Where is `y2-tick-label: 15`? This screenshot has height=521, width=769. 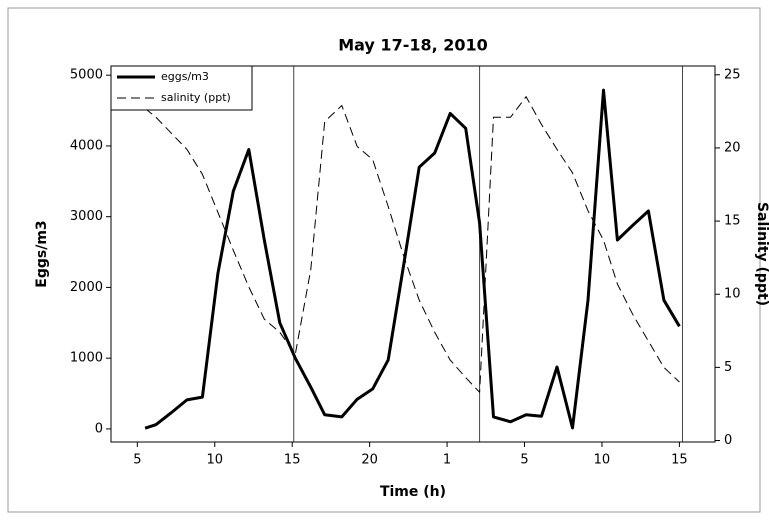
y2-tick-label: 15 is located at coordinates (732, 221).